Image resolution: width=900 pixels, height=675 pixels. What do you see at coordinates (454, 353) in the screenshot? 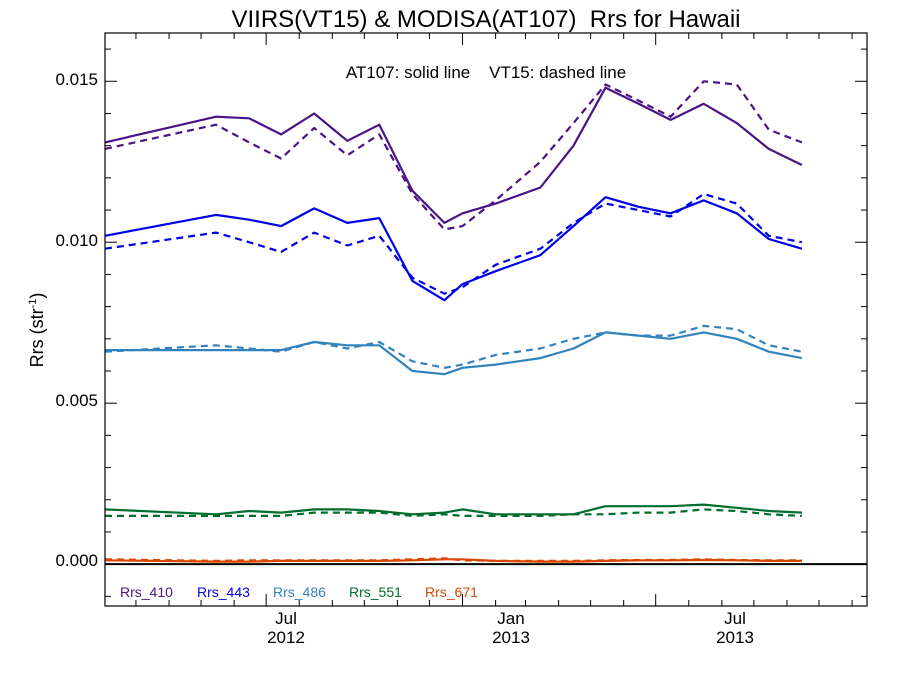
I see `series-line-rrs-486-solid` at bounding box center [454, 353].